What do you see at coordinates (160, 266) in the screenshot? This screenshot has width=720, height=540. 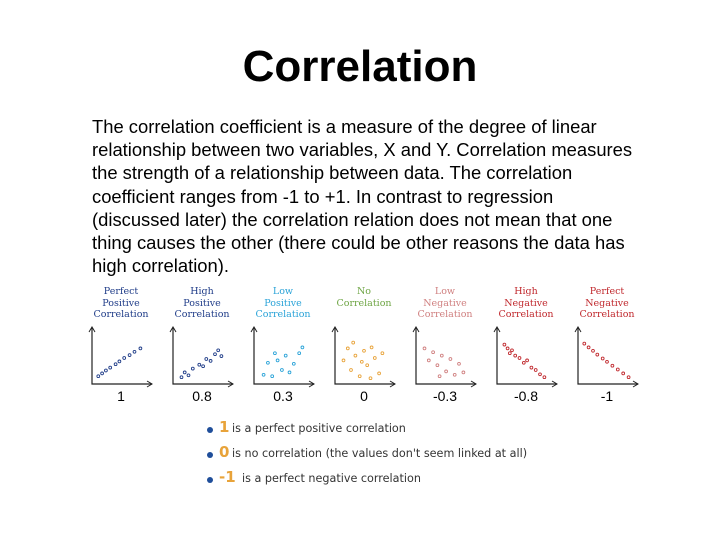 I see `body-line: high correlation).` at bounding box center [160, 266].